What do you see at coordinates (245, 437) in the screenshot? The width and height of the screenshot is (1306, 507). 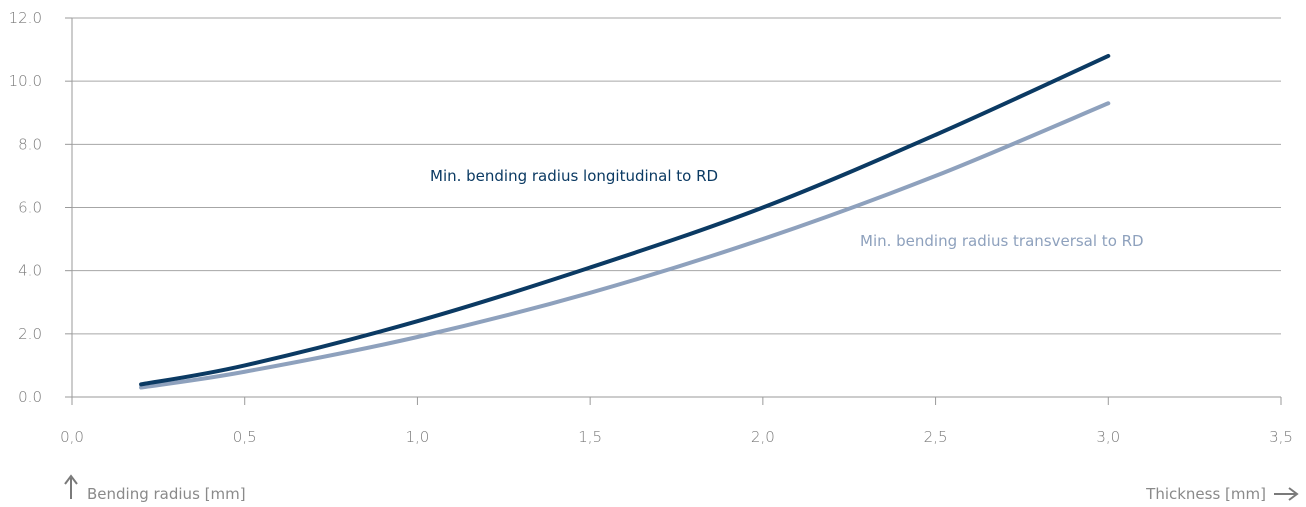 I see `x-tick-label: 0,5` at bounding box center [245, 437].